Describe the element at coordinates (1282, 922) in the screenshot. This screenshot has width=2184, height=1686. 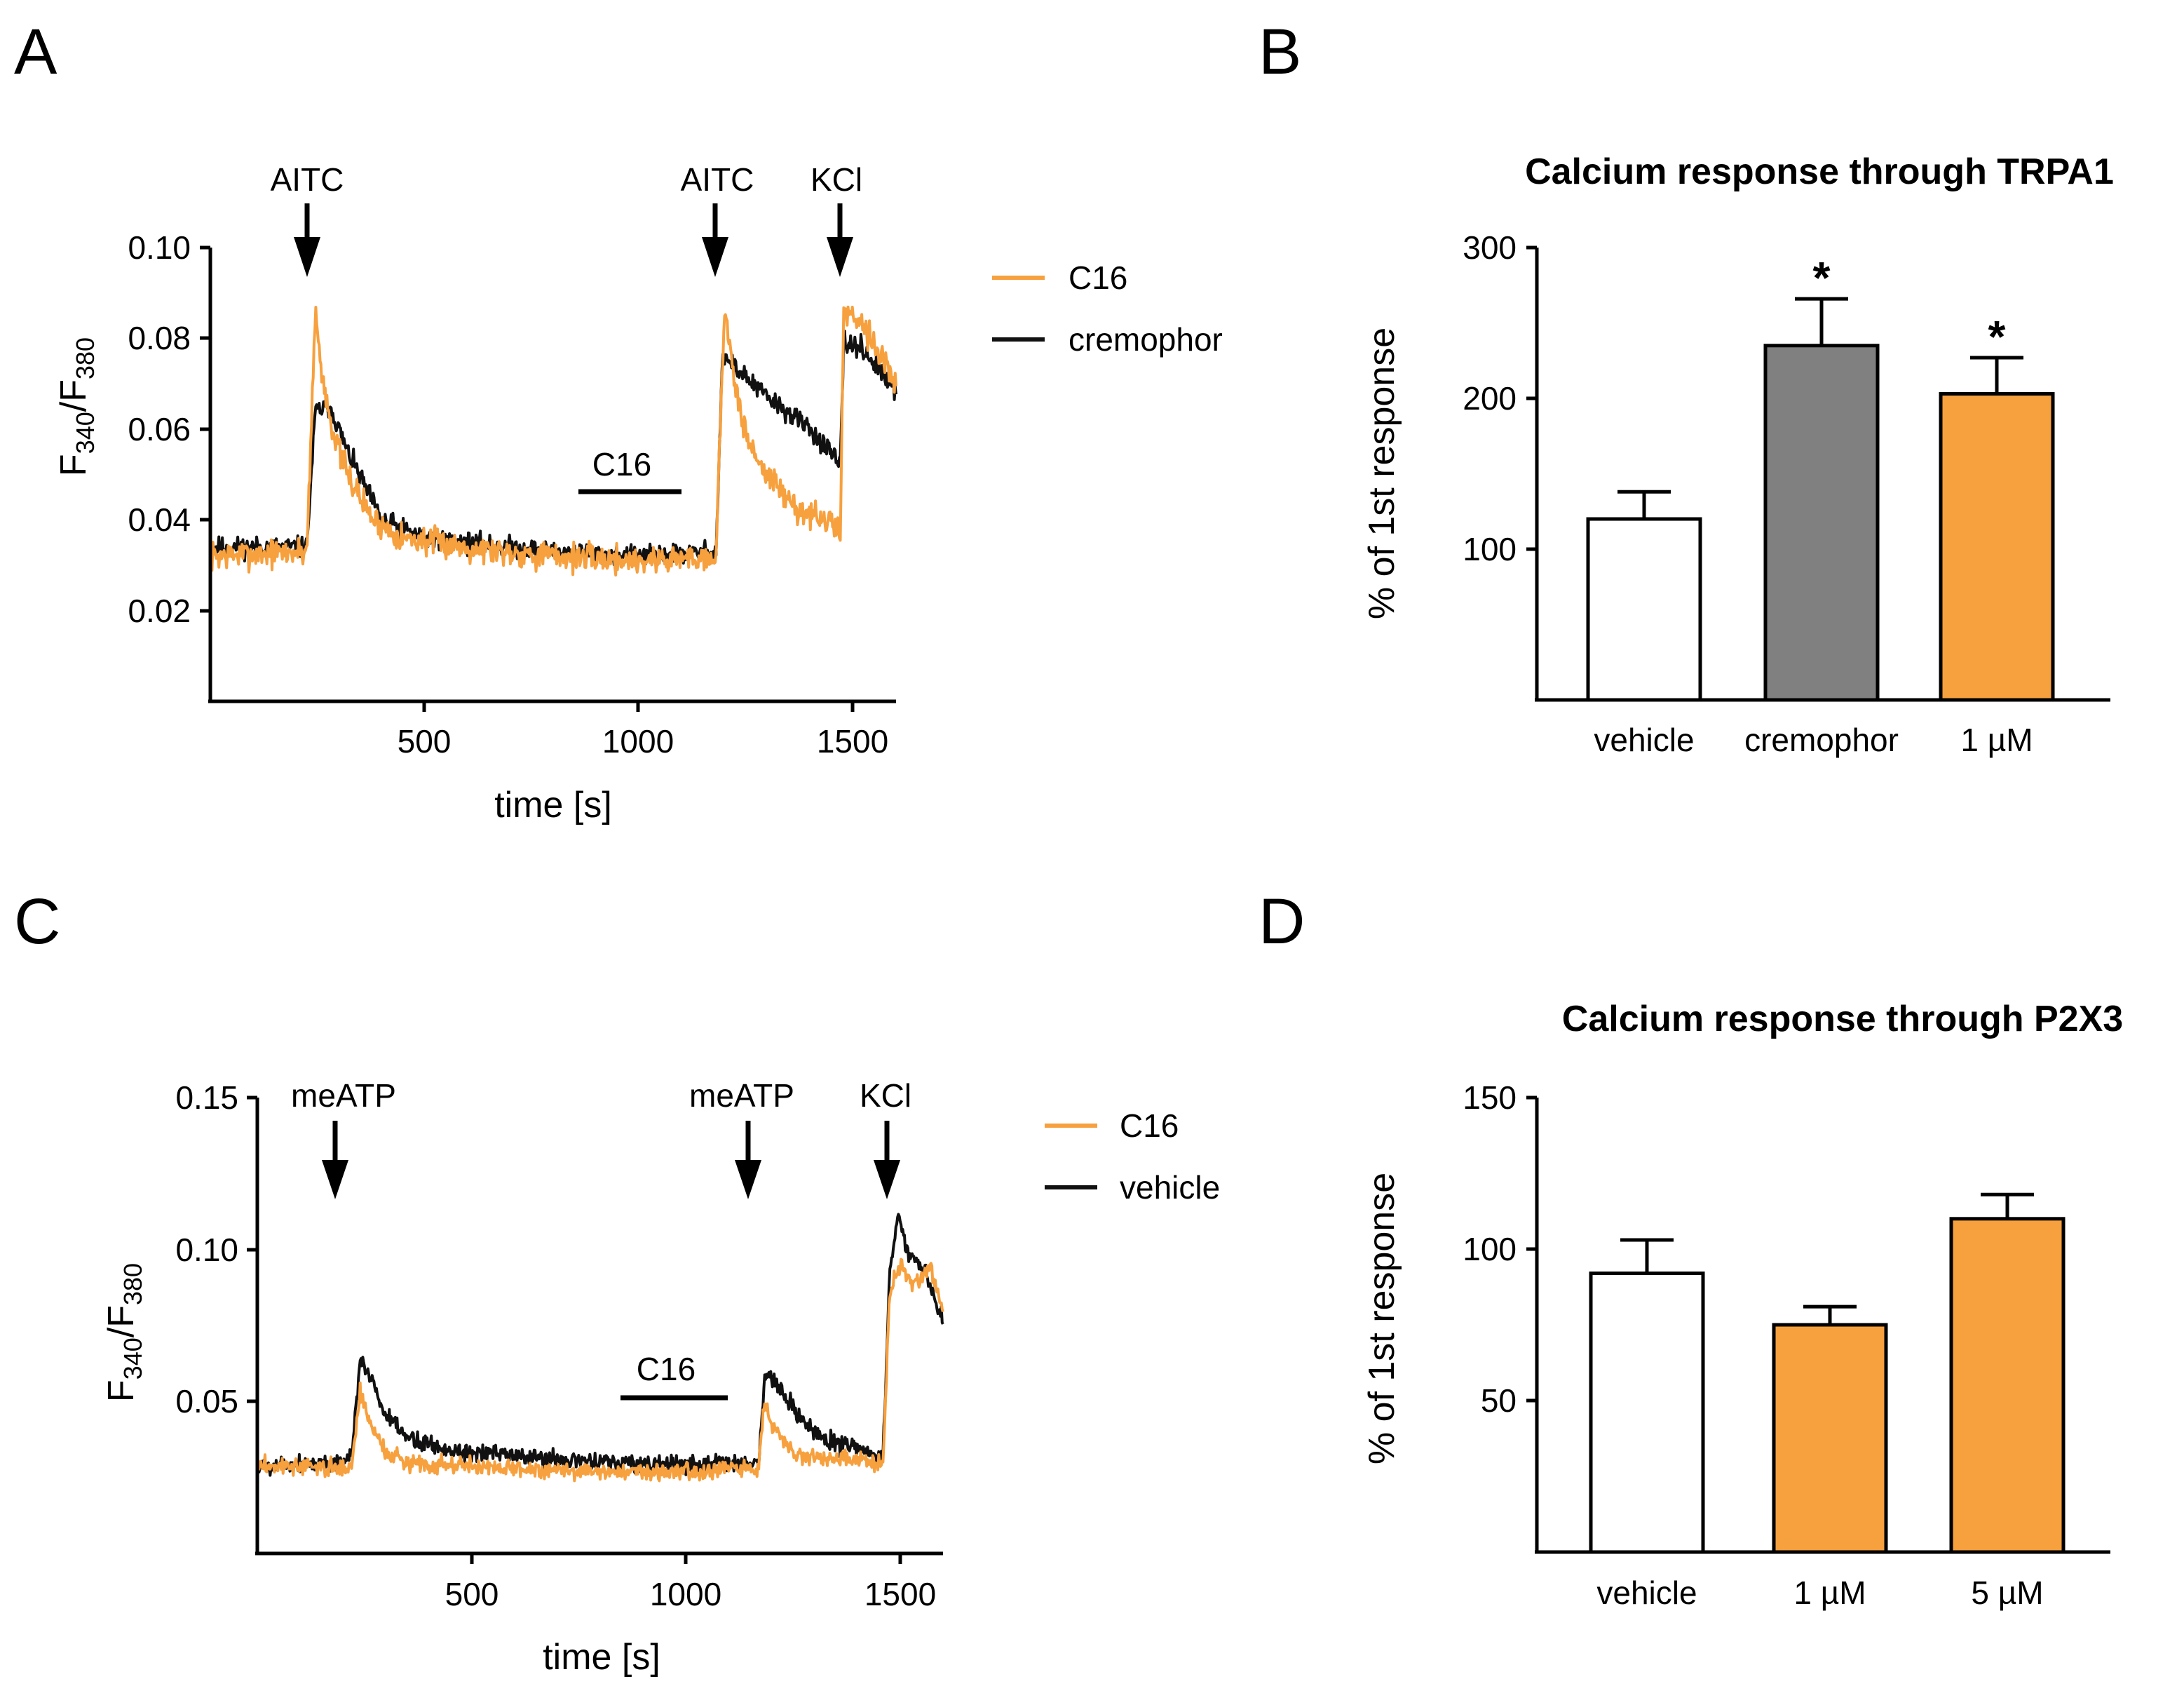
I see `panel-letter-d: D` at that location.